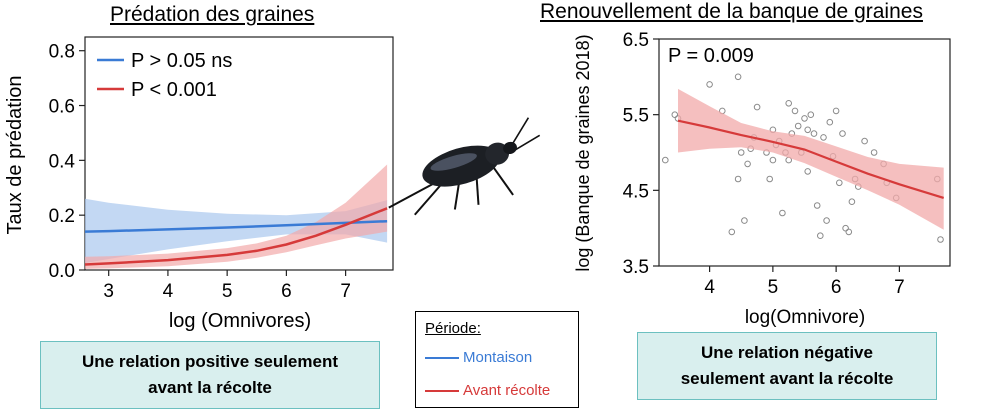 Image resolution: width=1001 pixels, height=413 pixels. What do you see at coordinates (236, 236) in the screenshot?
I see `avant-recolte-fit-line` at bounding box center [236, 236].